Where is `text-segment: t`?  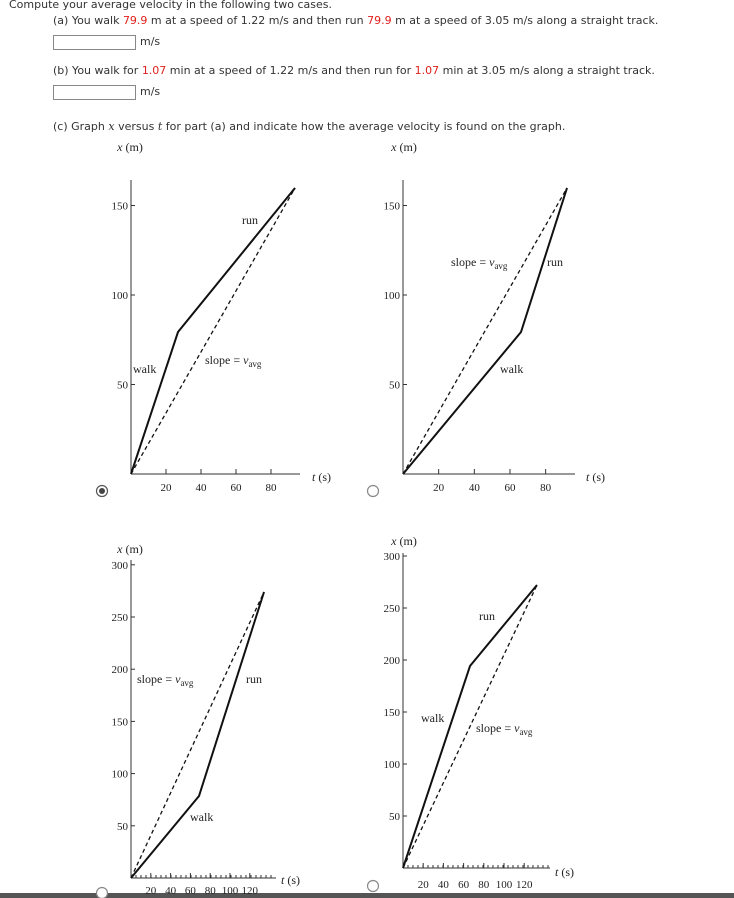
text-segment: t is located at coordinates (160, 126).